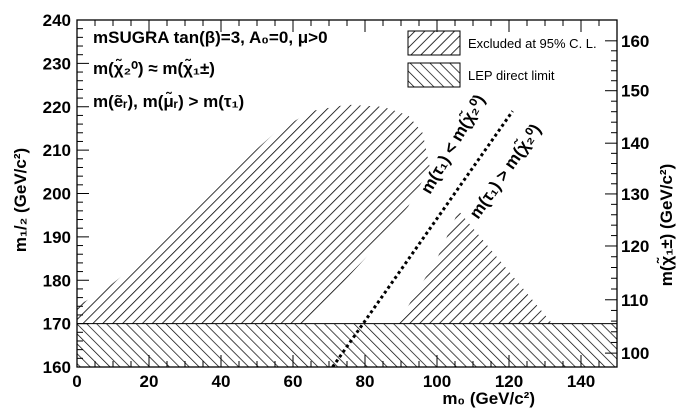 This screenshot has width=681, height=409. What do you see at coordinates (634, 300) in the screenshot?
I see `y2-tick-label: 110` at bounding box center [634, 300].